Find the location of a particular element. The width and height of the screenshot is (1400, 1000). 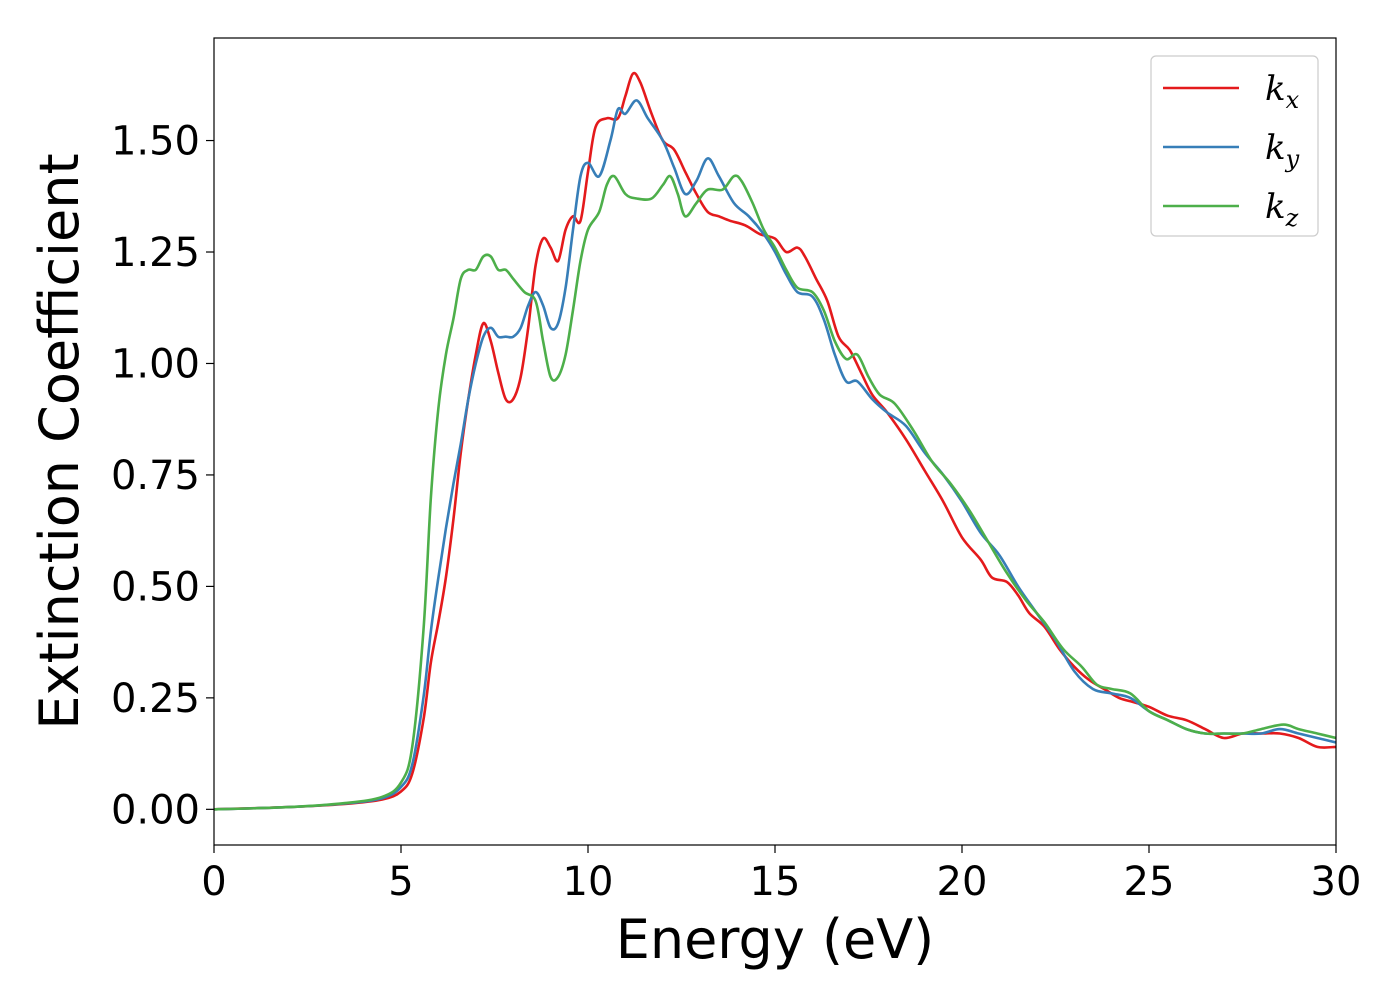

x-tick-label: 10 is located at coordinates (588, 882).